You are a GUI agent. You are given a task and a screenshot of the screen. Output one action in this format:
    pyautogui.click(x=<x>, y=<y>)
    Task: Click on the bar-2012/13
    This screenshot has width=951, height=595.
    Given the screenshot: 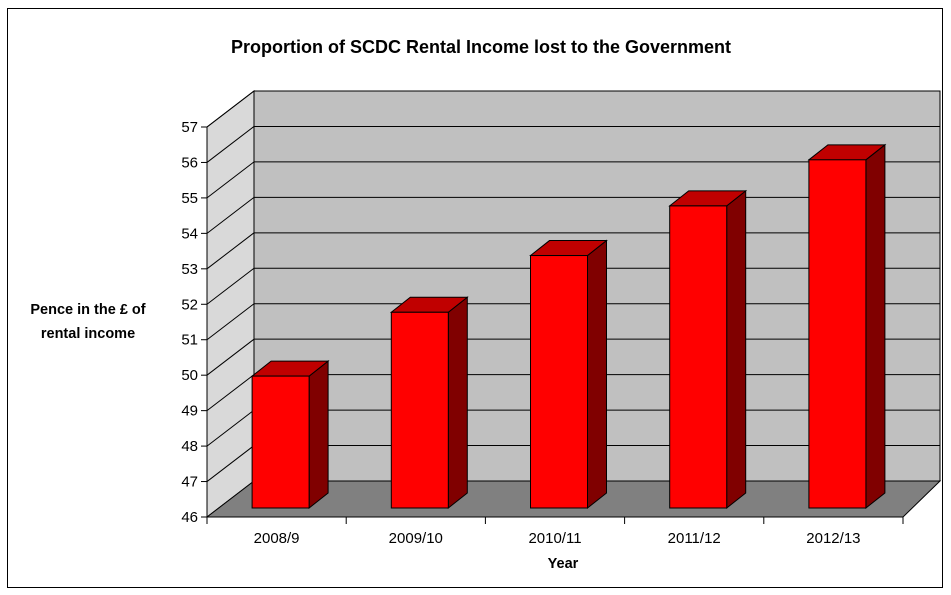 What is the action you would take?
    pyautogui.click(x=847, y=326)
    